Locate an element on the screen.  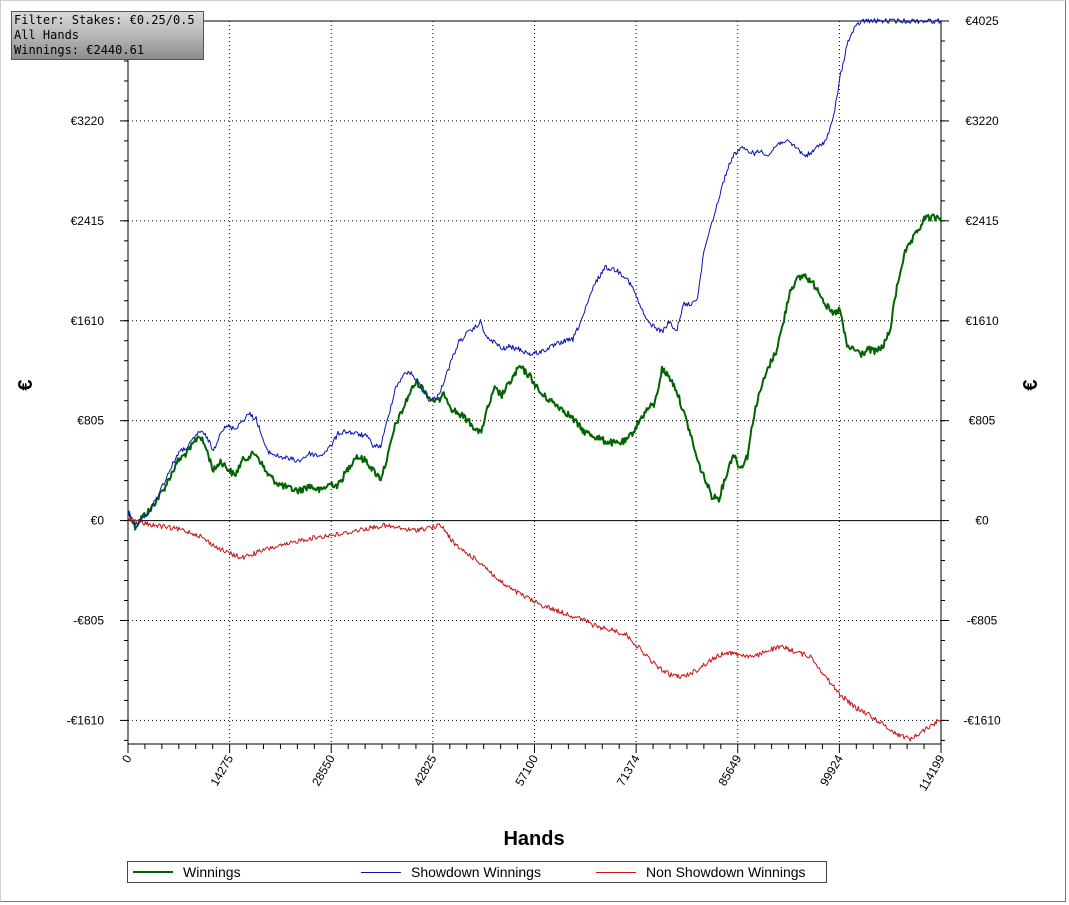
x-tick-label: 0 is located at coordinates (127, 758).